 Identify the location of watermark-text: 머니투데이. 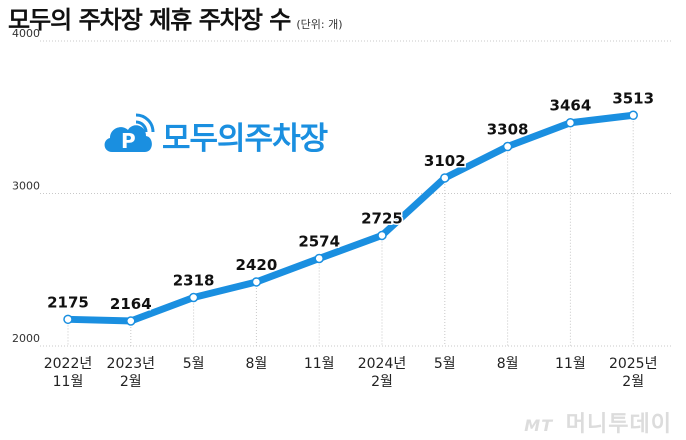
(618, 424).